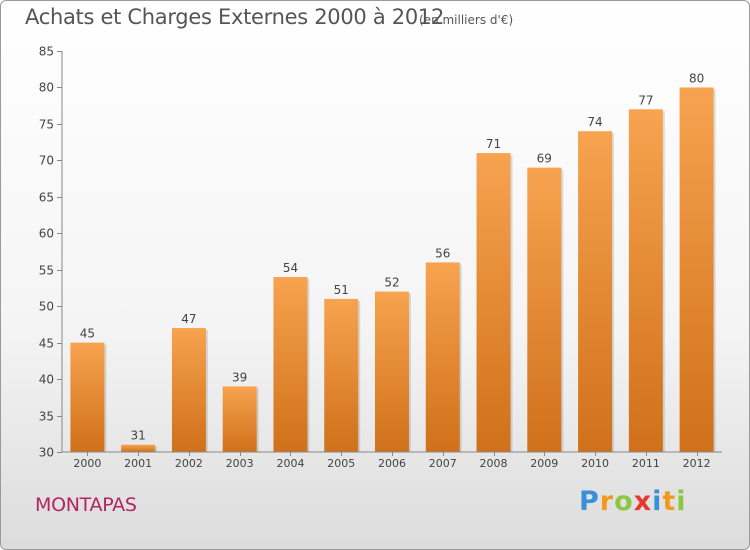  What do you see at coordinates (442, 253) in the screenshot?
I see `bar-value-label: 56` at bounding box center [442, 253].